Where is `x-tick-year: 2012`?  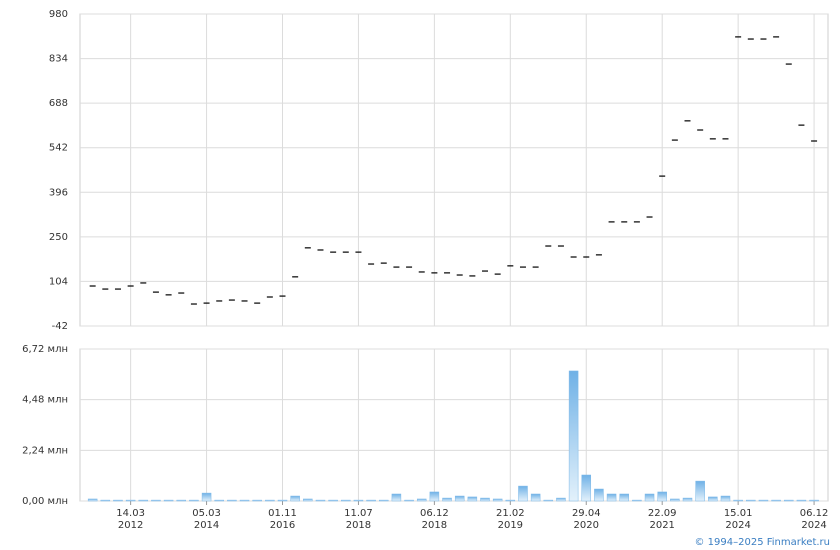
x-tick-year: 2012 is located at coordinates (130, 525).